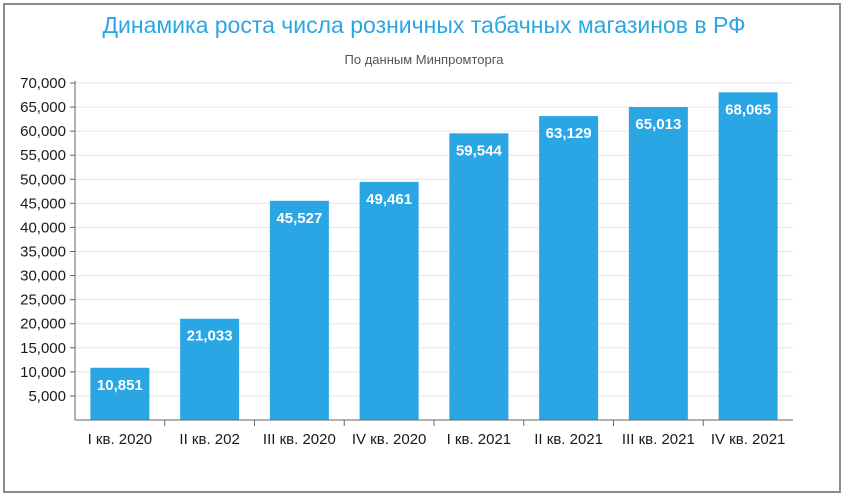  Describe the element at coordinates (120, 439) in the screenshot. I see `x-category-label: I кв. 2020` at that location.